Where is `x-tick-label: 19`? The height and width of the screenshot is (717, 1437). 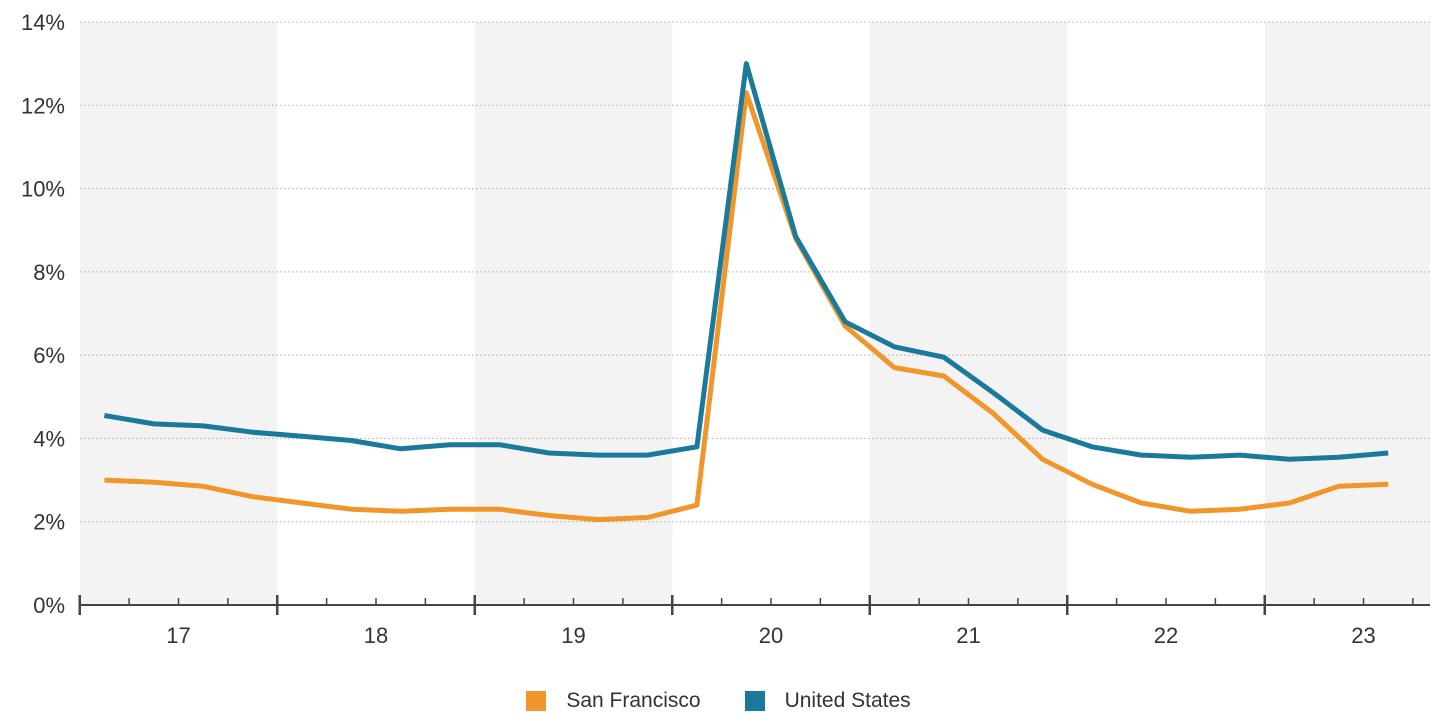
x-tick-label: 19 is located at coordinates (573, 635).